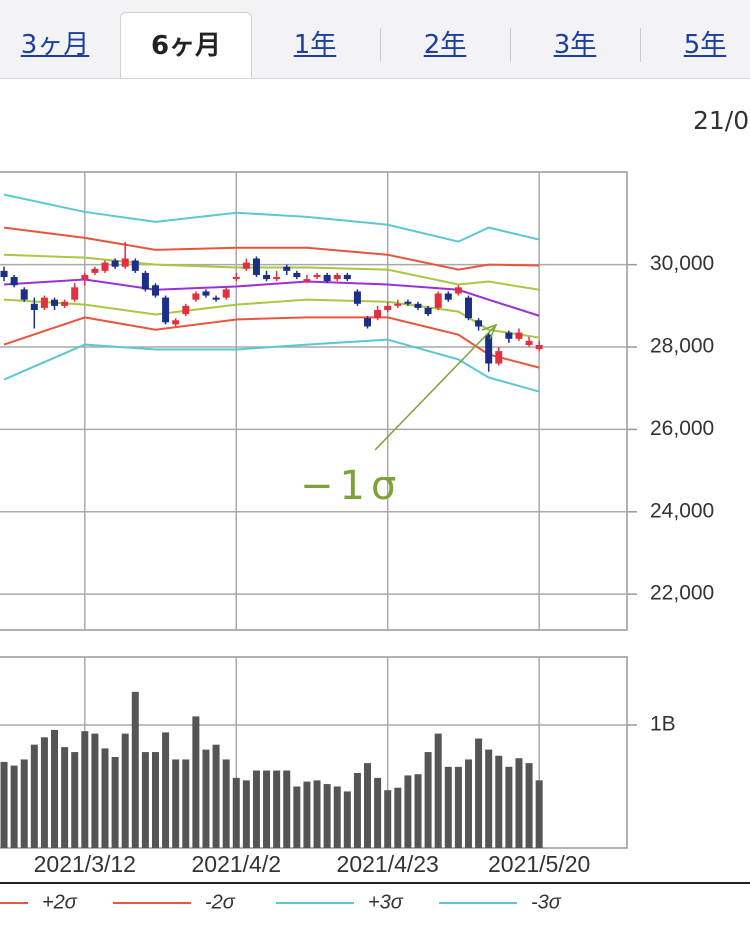  I want to click on period-tab: 6ヶ月, so click(186, 45).